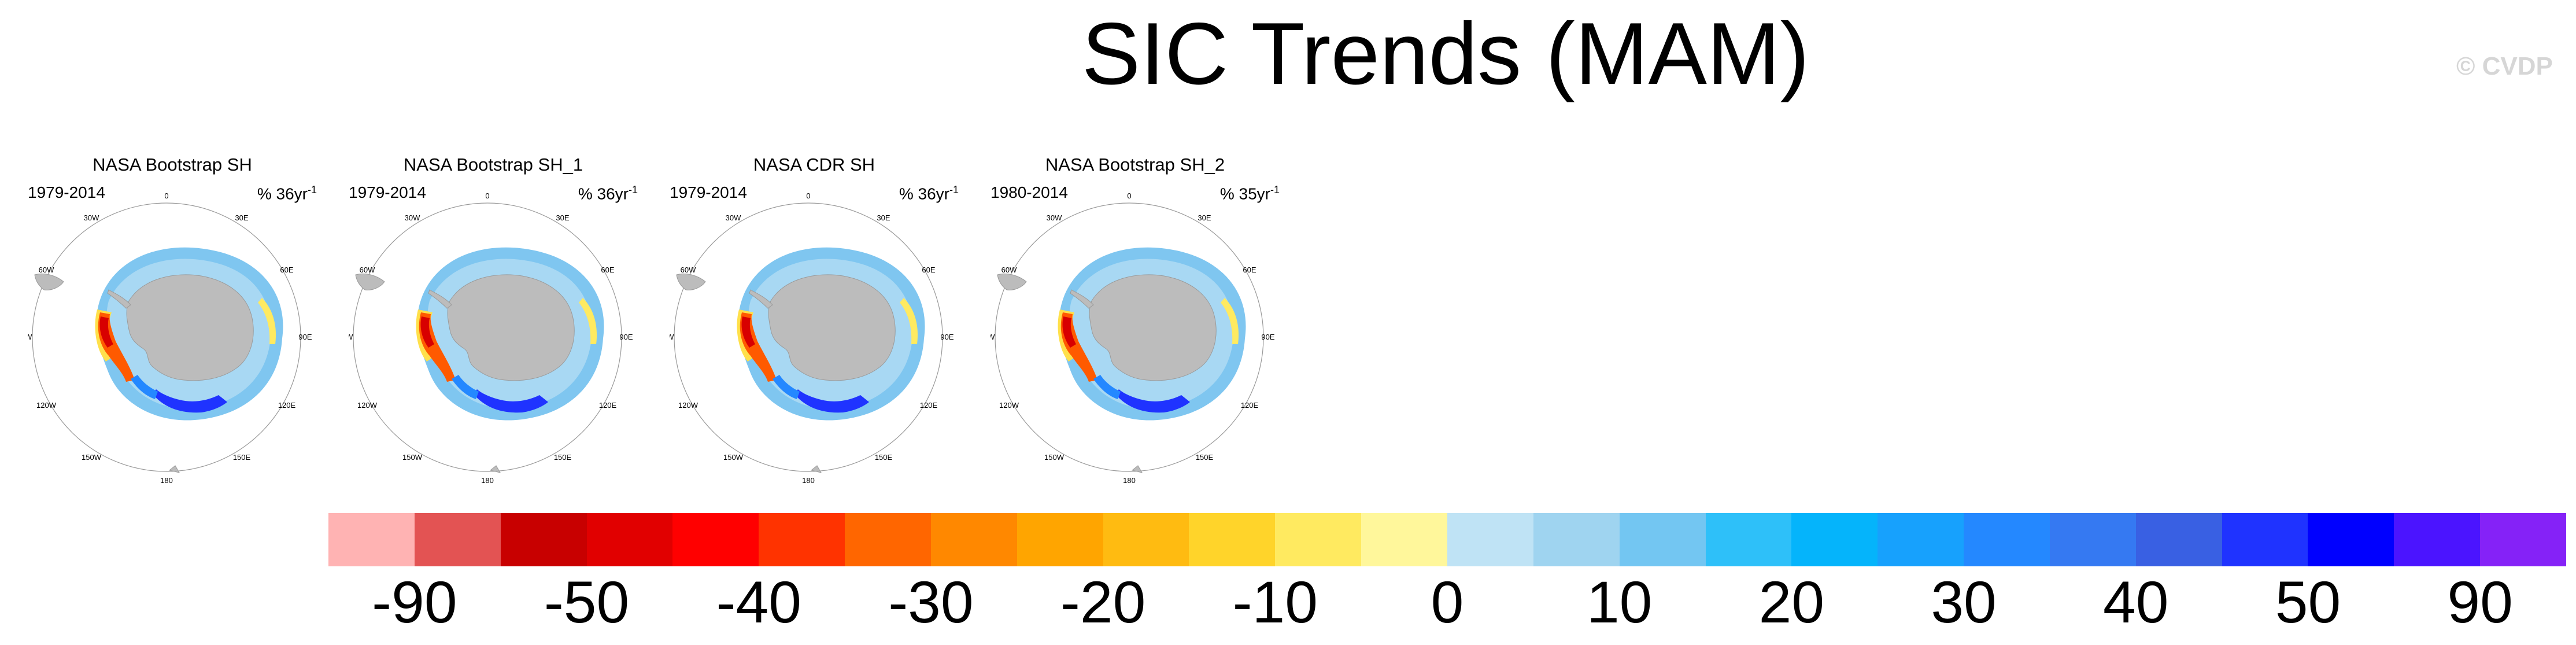 Image resolution: width=2576 pixels, height=645 pixels. I want to click on colorbar-tick-label: -90, so click(414, 602).